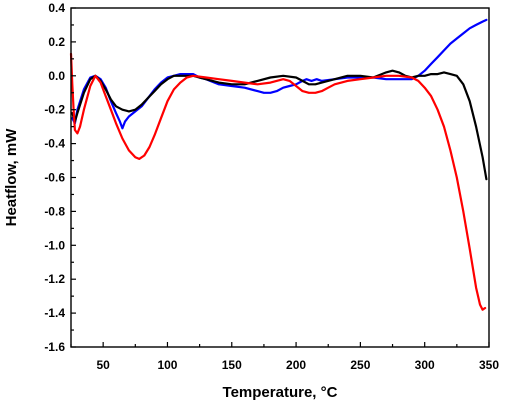  What do you see at coordinates (54, 178) in the screenshot?
I see `y-tick-label: -0.6` at bounding box center [54, 178].